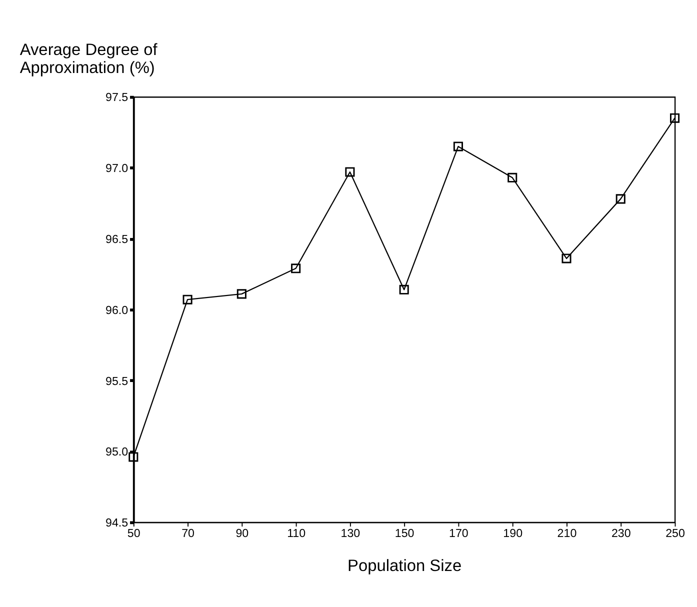 The height and width of the screenshot is (607, 697). Describe the element at coordinates (675, 533) in the screenshot. I see `x-tick-label: 250` at that location.